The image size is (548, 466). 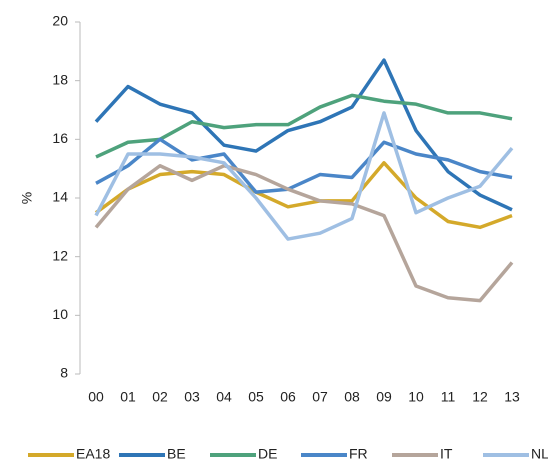 What do you see at coordinates (160, 397) in the screenshot?
I see `x-tick-label: 02` at bounding box center [160, 397].